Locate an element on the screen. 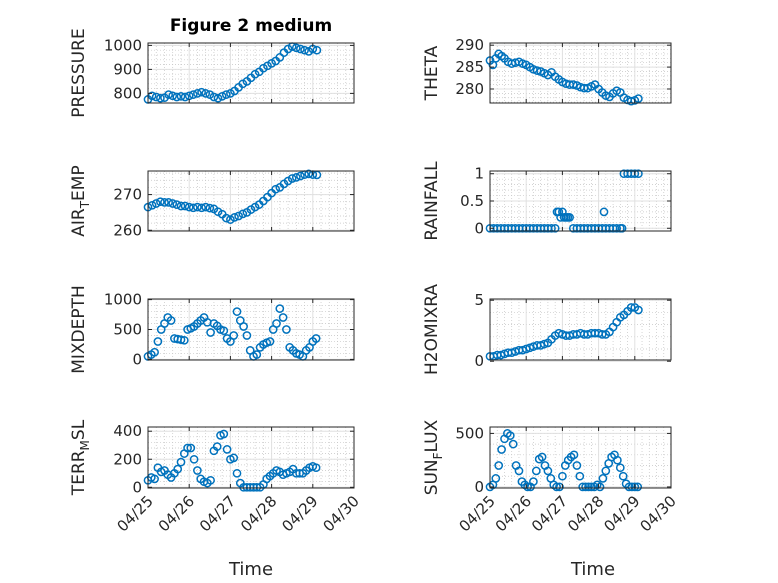  y-tick-label: 0.5 is located at coordinates (472, 201).